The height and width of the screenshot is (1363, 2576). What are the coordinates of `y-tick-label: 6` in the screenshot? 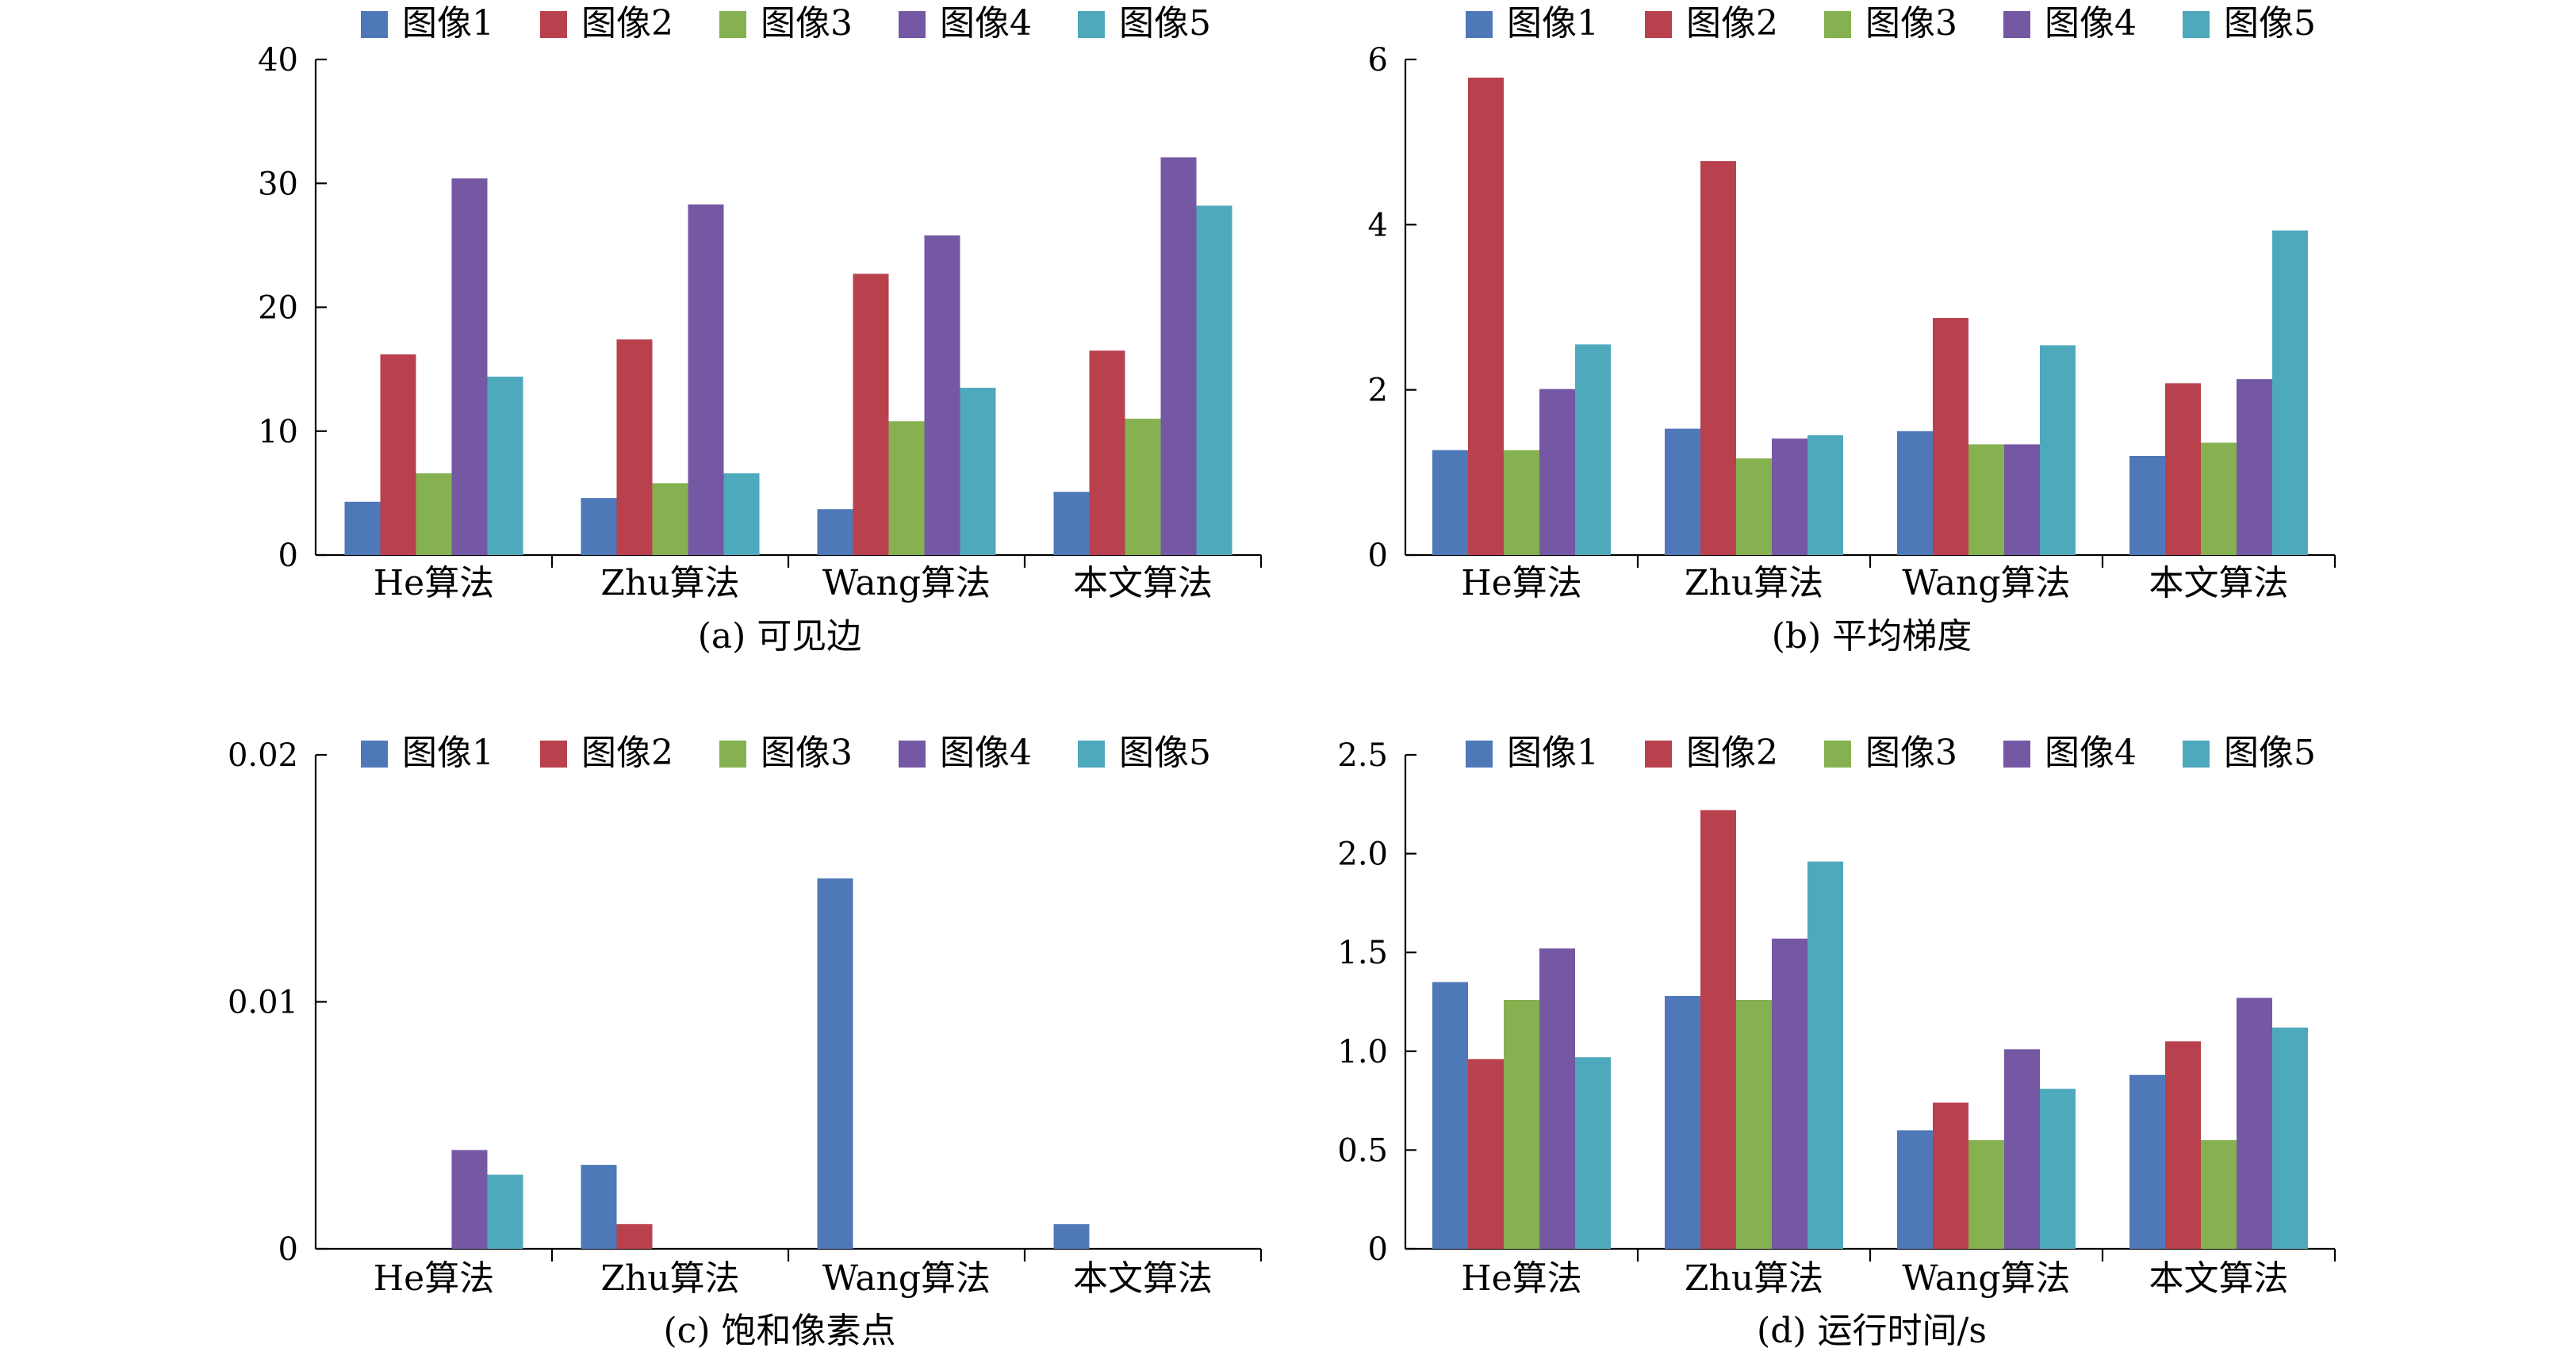 It's located at (1378, 60).